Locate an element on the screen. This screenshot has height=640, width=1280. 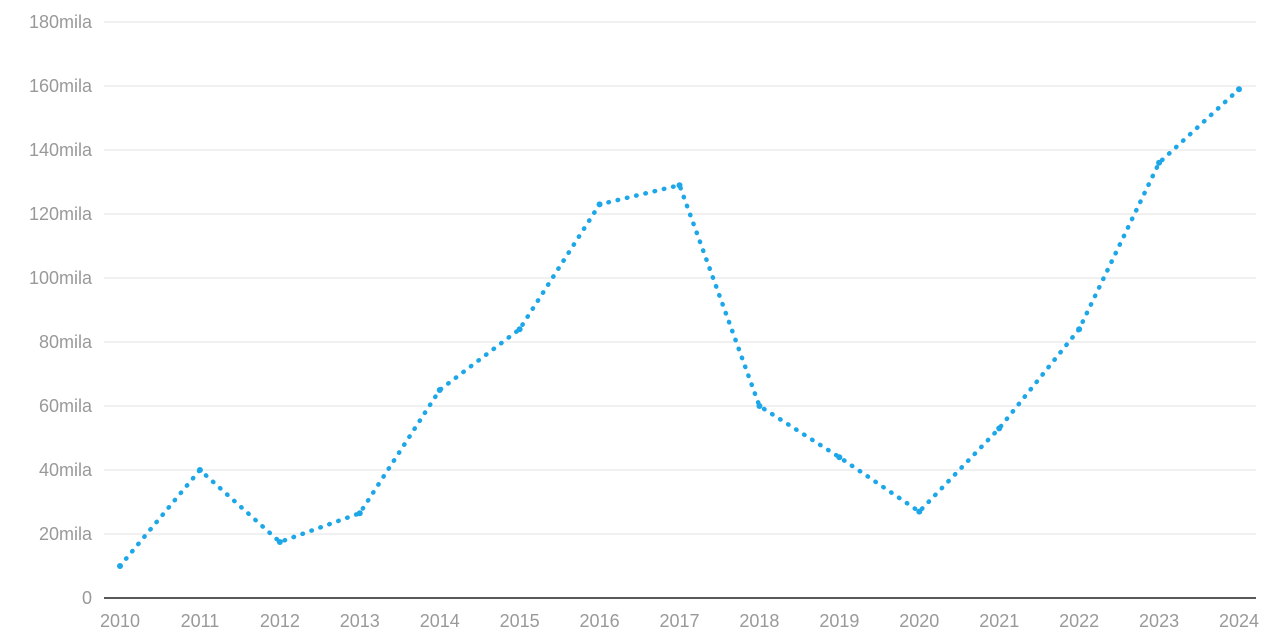
x-tick-label: 2023 is located at coordinates (1159, 621).